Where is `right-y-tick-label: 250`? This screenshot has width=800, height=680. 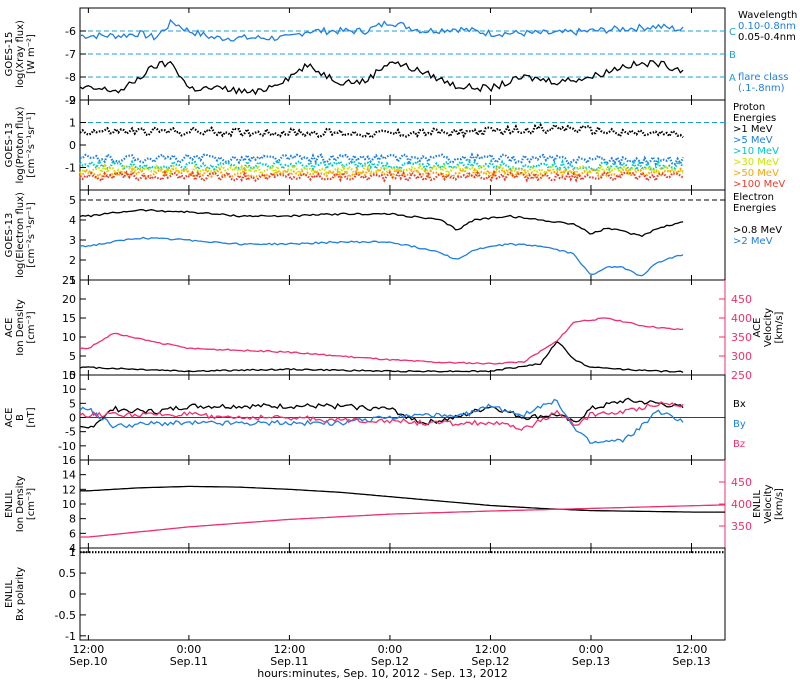
right-y-tick-label: 250 is located at coordinates (741, 375).